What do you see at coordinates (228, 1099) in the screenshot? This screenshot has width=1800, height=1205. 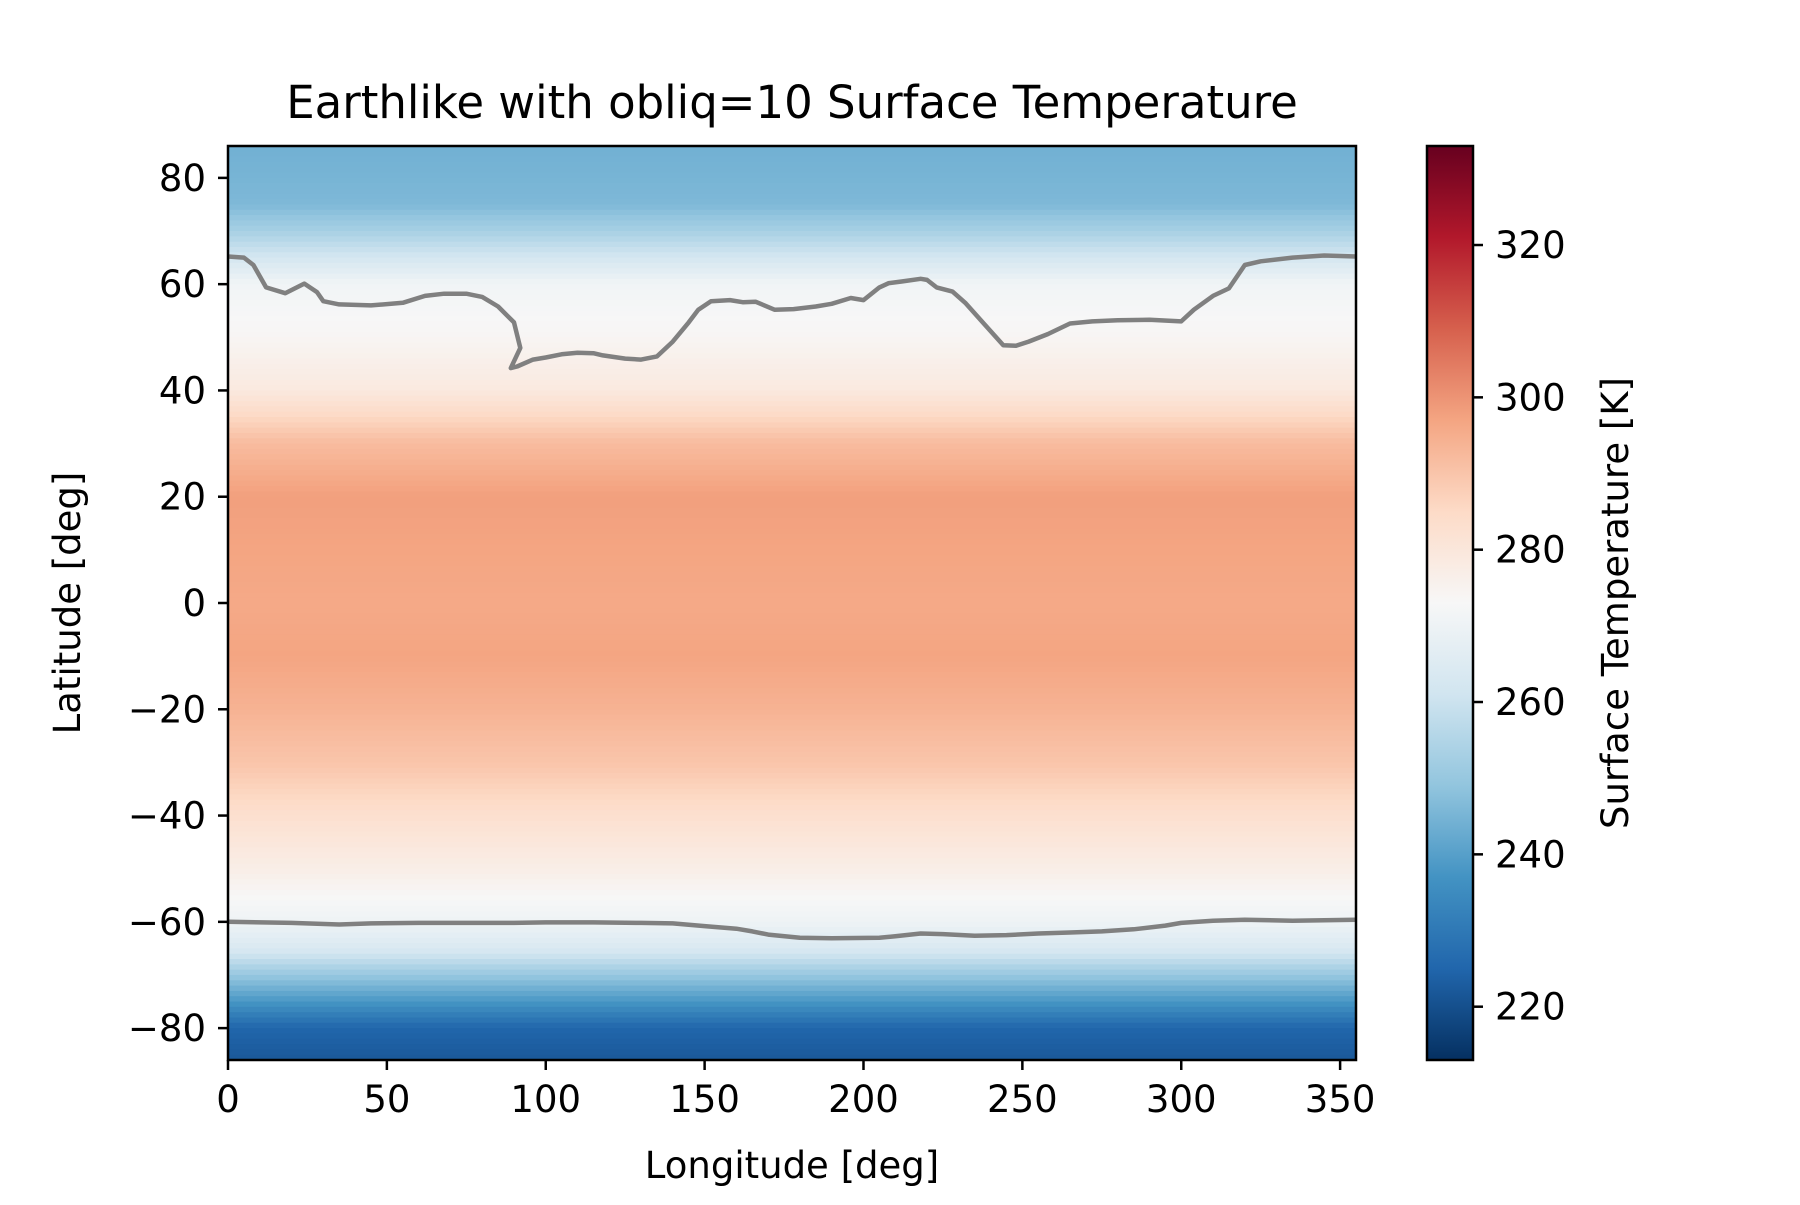 I see `x-tick-label: 0` at bounding box center [228, 1099].